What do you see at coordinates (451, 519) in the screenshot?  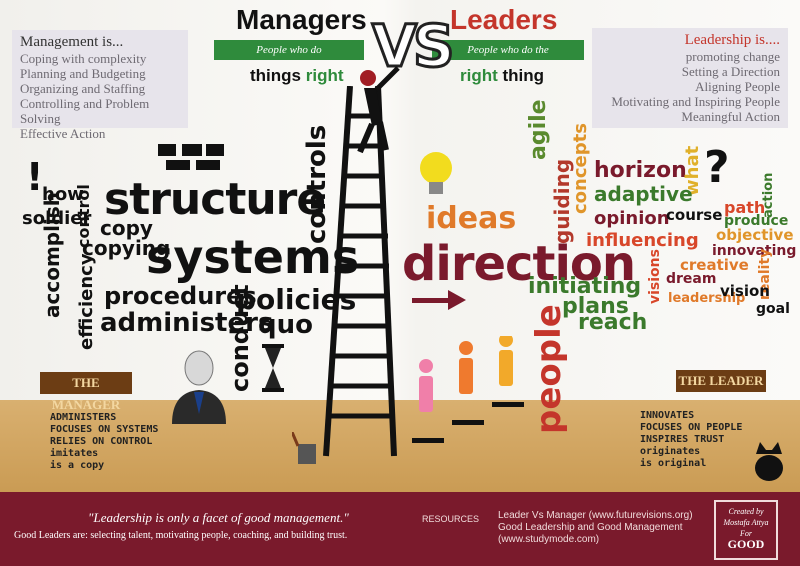 I see `resources-label: RESOURCES` at bounding box center [451, 519].